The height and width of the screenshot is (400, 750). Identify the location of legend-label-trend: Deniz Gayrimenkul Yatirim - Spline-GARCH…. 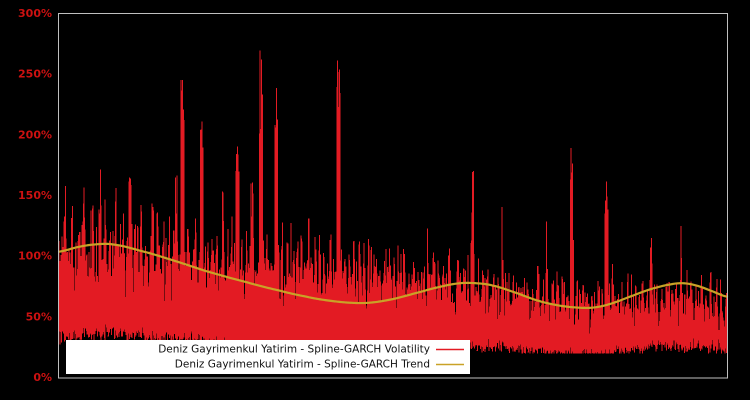
(302, 365).